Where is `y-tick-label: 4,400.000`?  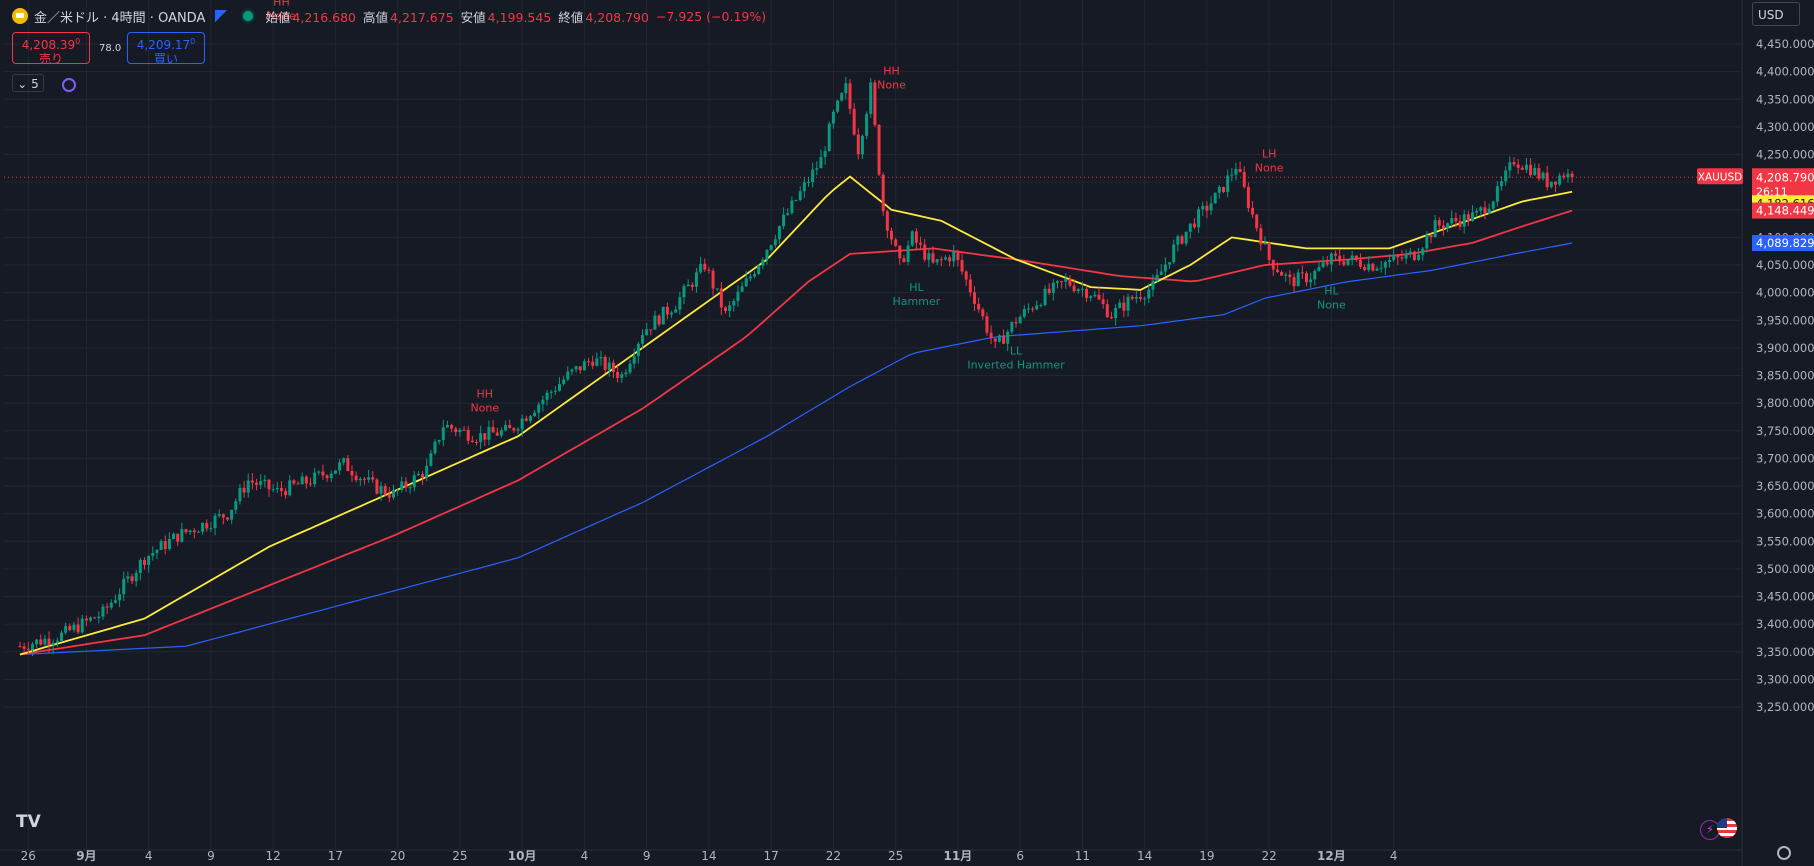
y-tick-label: 4,400.000 is located at coordinates (1785, 72).